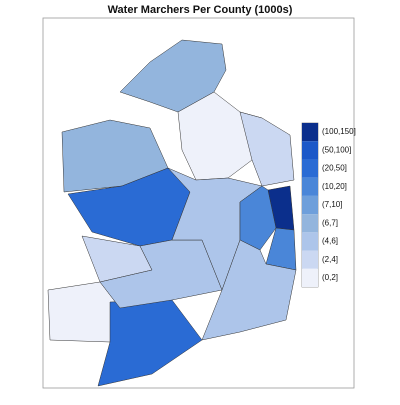  What do you see at coordinates (334, 186) in the screenshot?
I see `legend-label: (10,20]` at bounding box center [334, 186].